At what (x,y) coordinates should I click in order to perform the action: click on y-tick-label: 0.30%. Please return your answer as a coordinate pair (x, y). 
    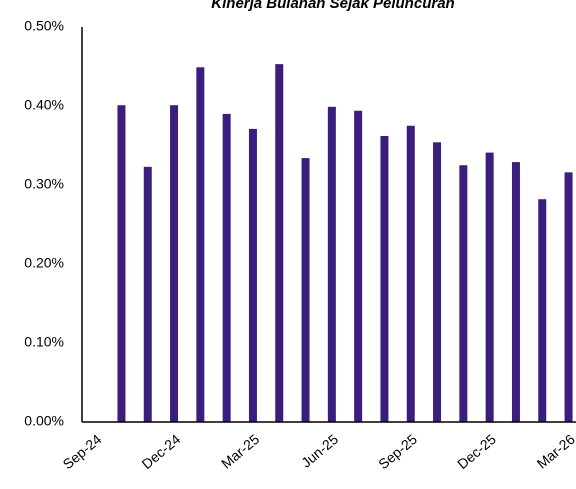
    Looking at the image, I should click on (44, 184).